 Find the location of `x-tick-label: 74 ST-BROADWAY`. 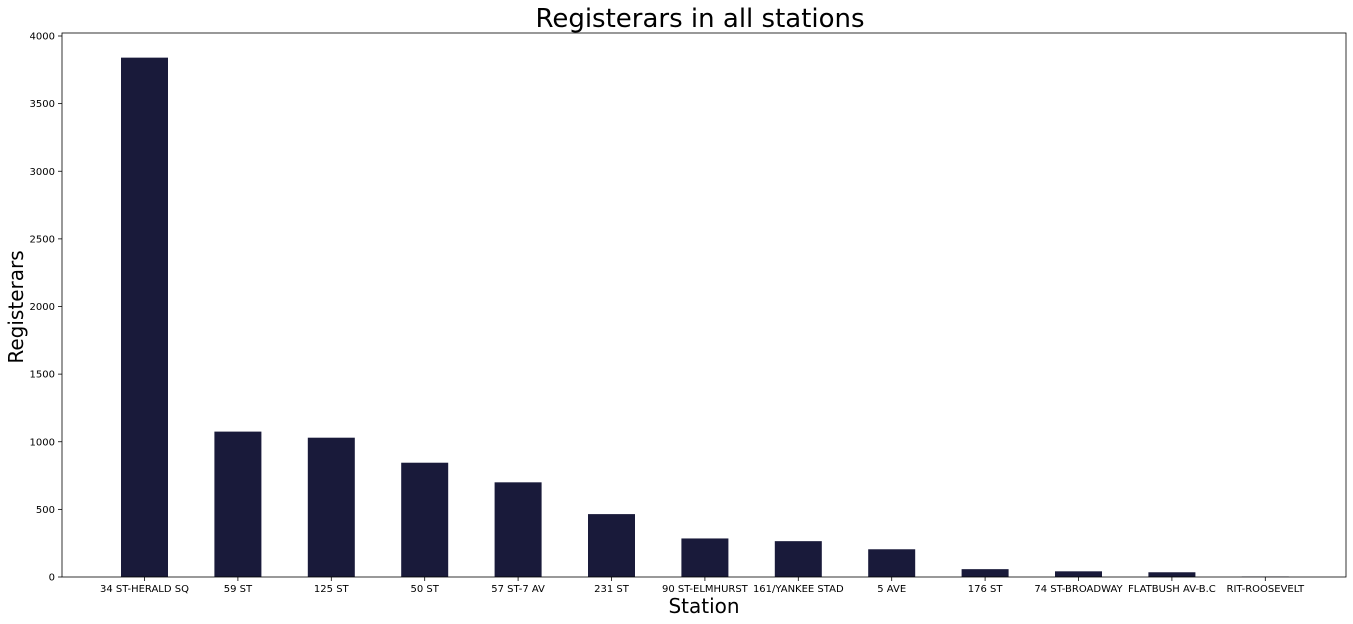

x-tick-label: 74 ST-BROADWAY is located at coordinates (1078, 589).